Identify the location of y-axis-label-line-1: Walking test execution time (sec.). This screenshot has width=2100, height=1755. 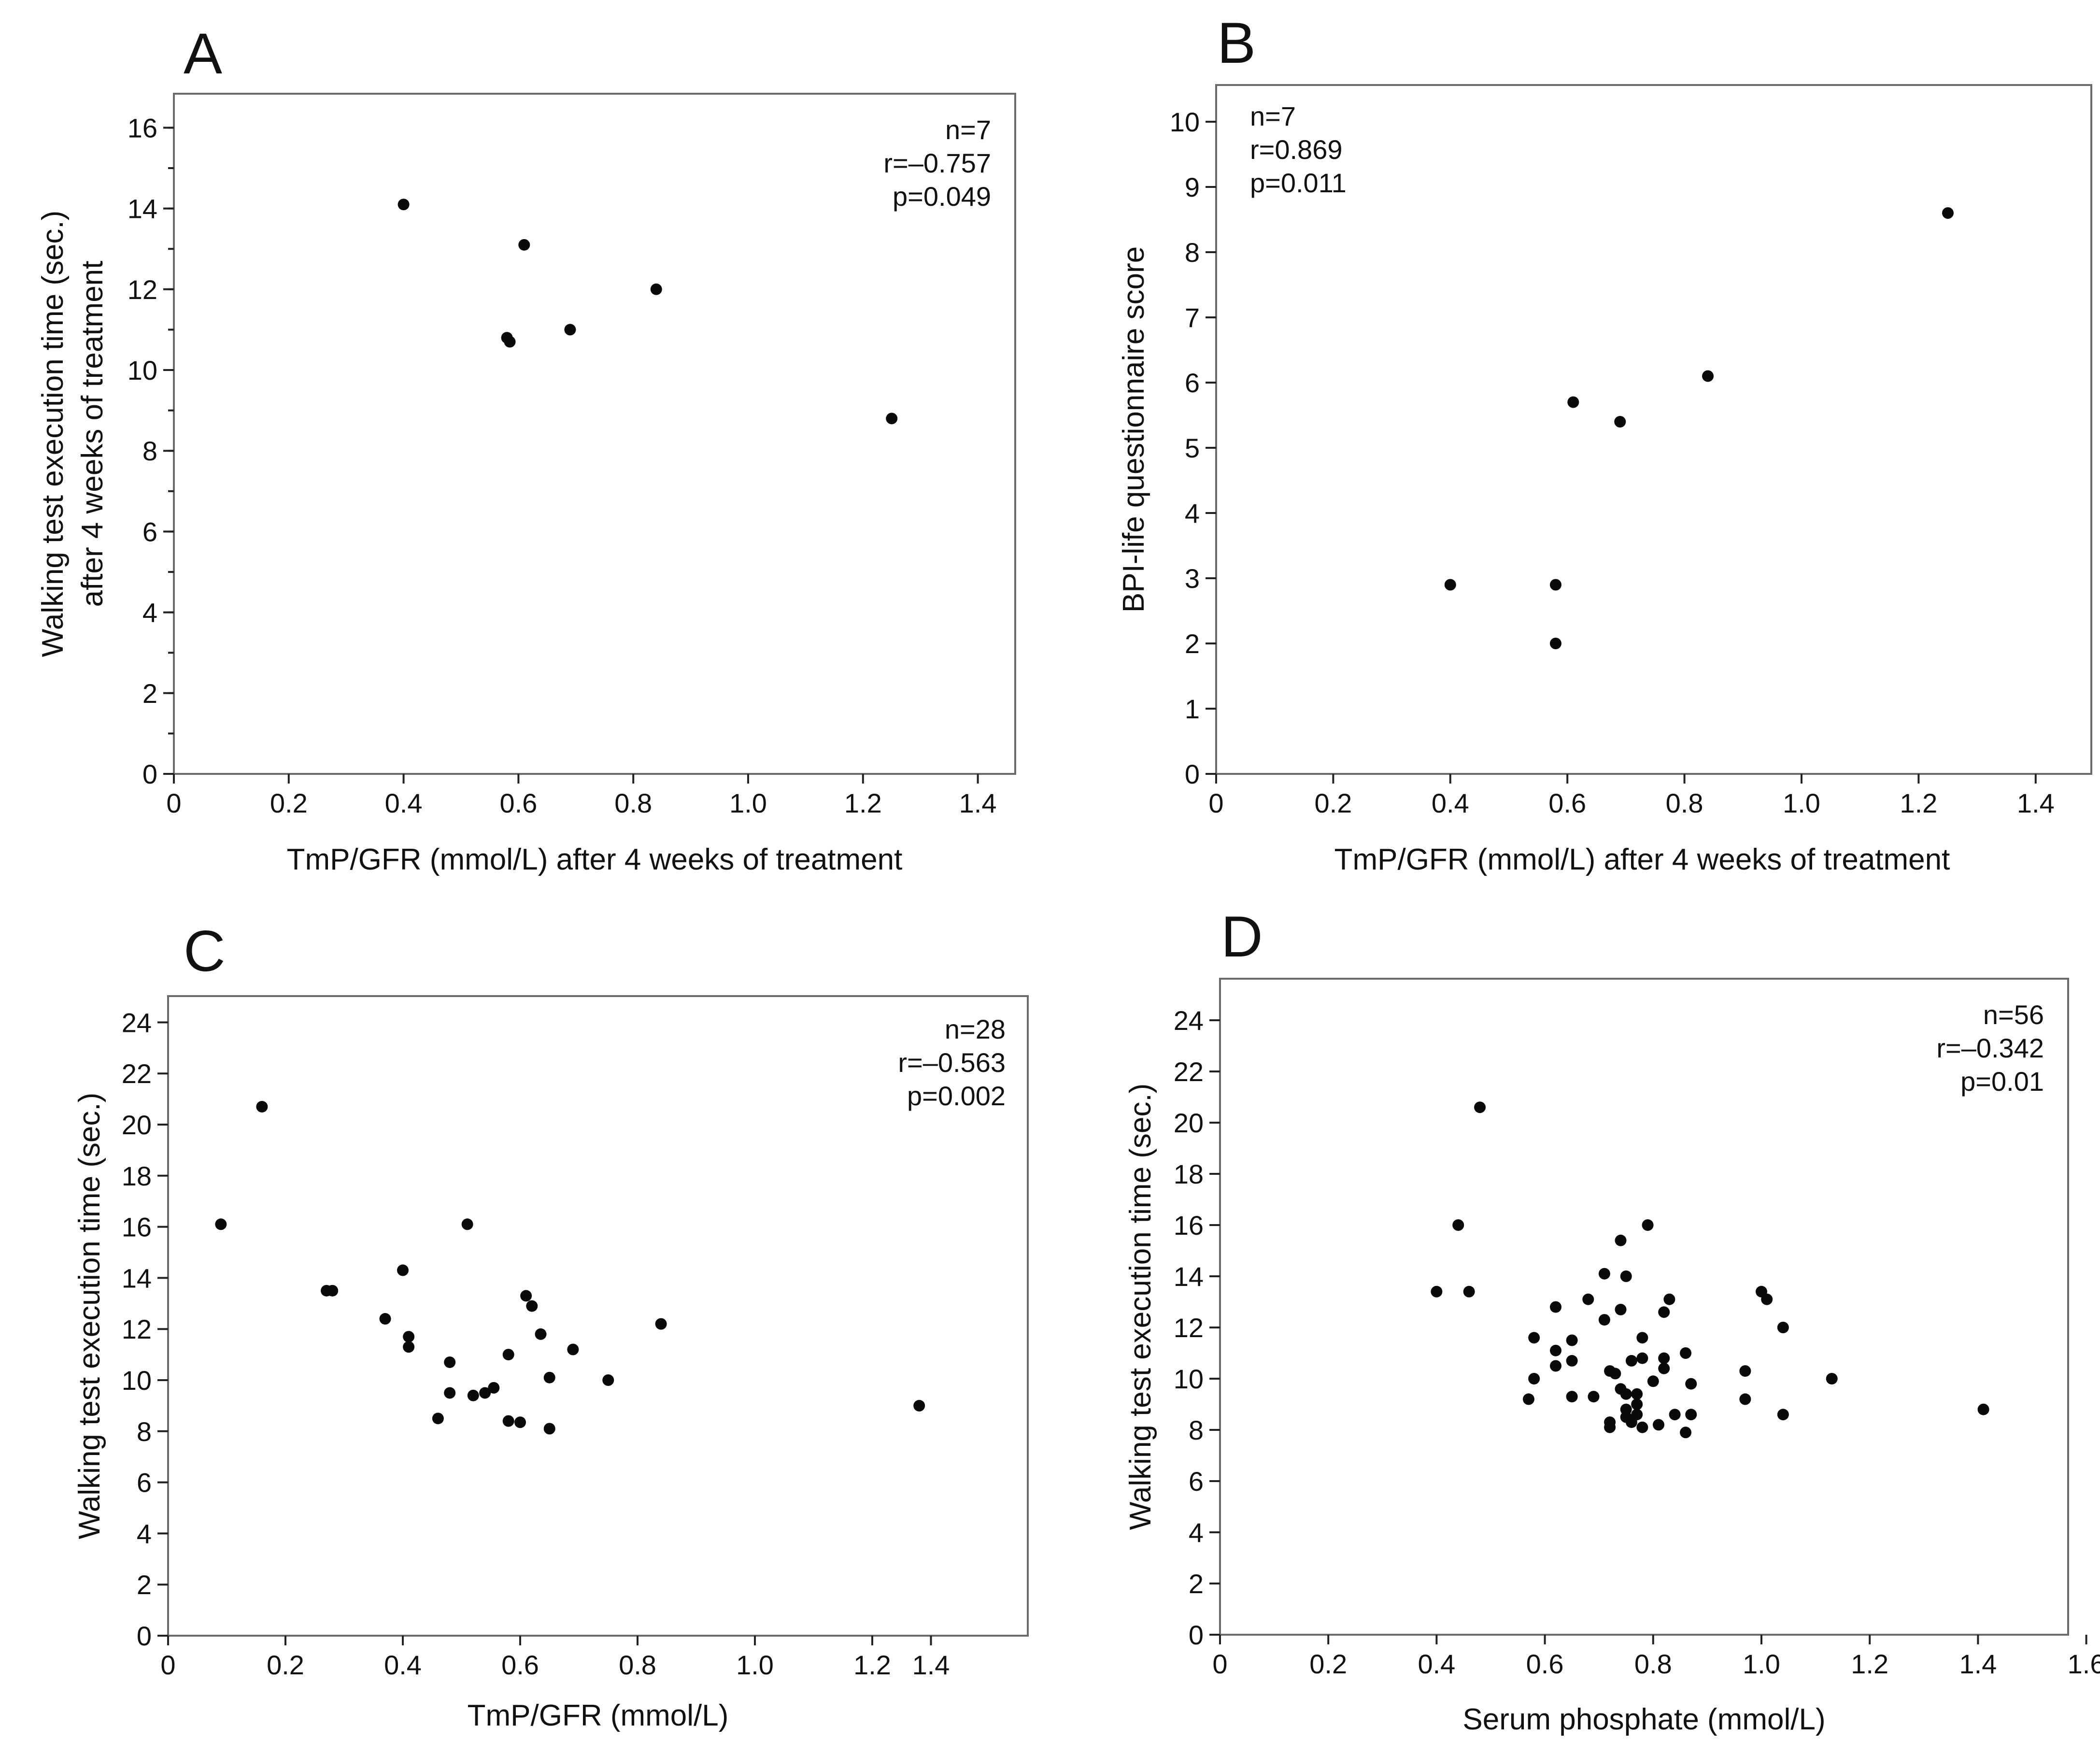
(53, 434).